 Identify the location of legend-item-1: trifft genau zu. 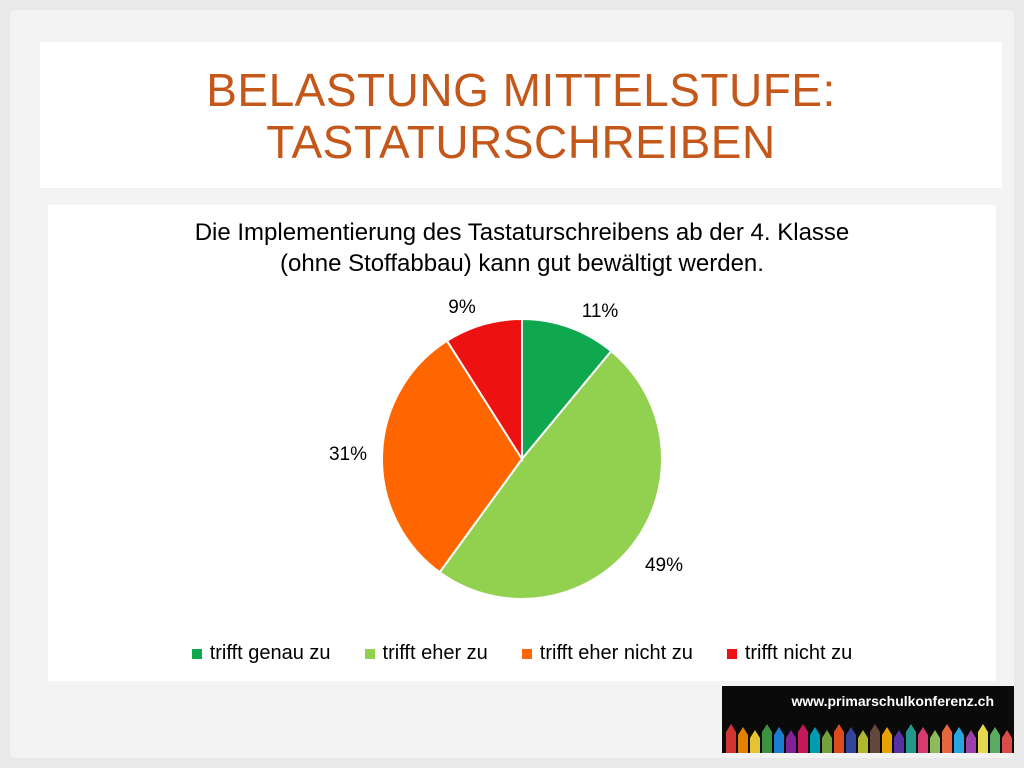
(261, 653).